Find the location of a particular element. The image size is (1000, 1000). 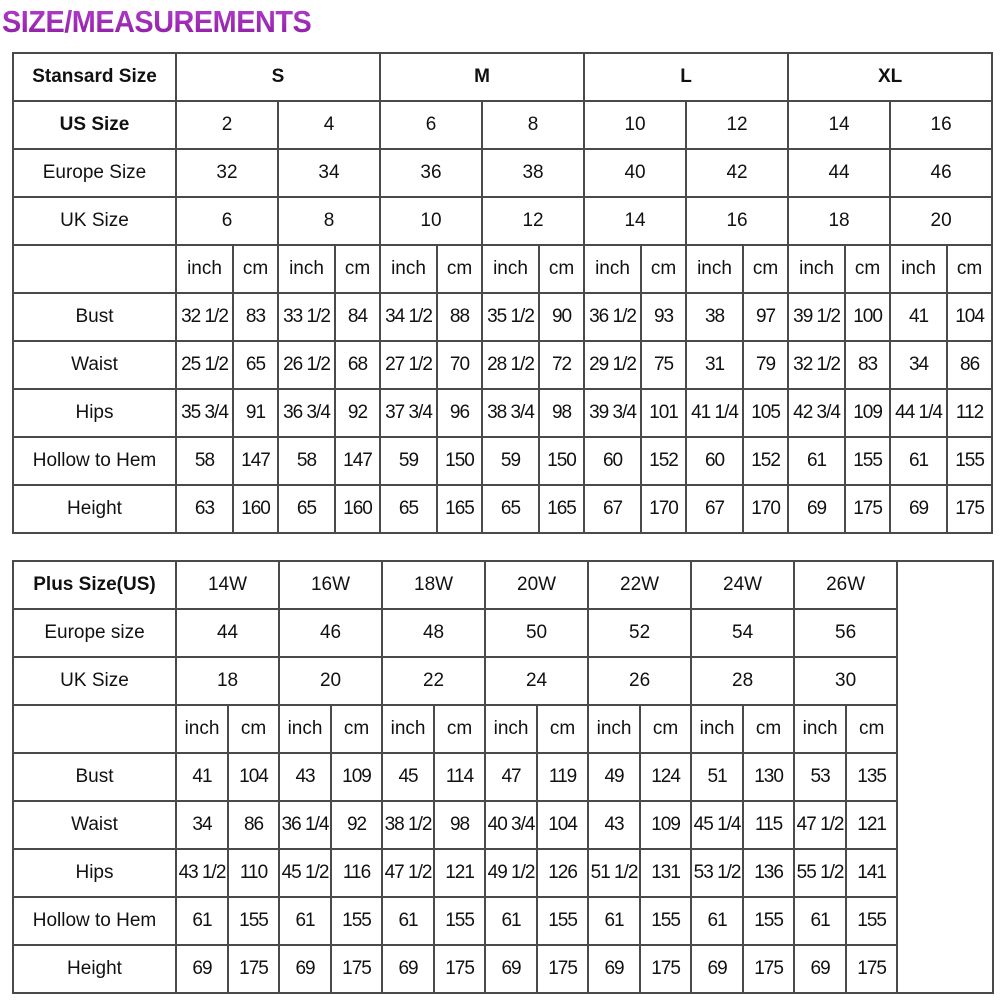

measurement-value: 65 is located at coordinates (408, 509).